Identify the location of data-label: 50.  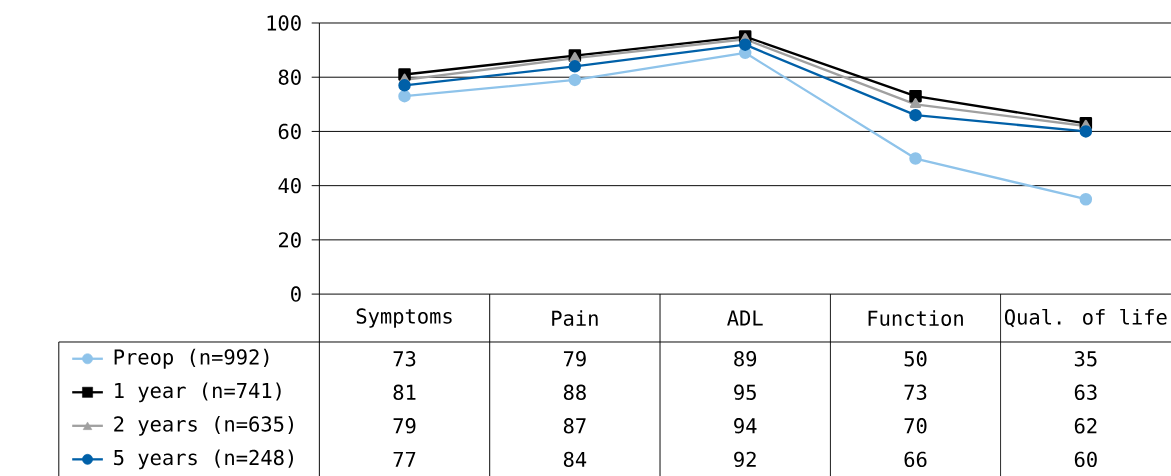
(915, 358).